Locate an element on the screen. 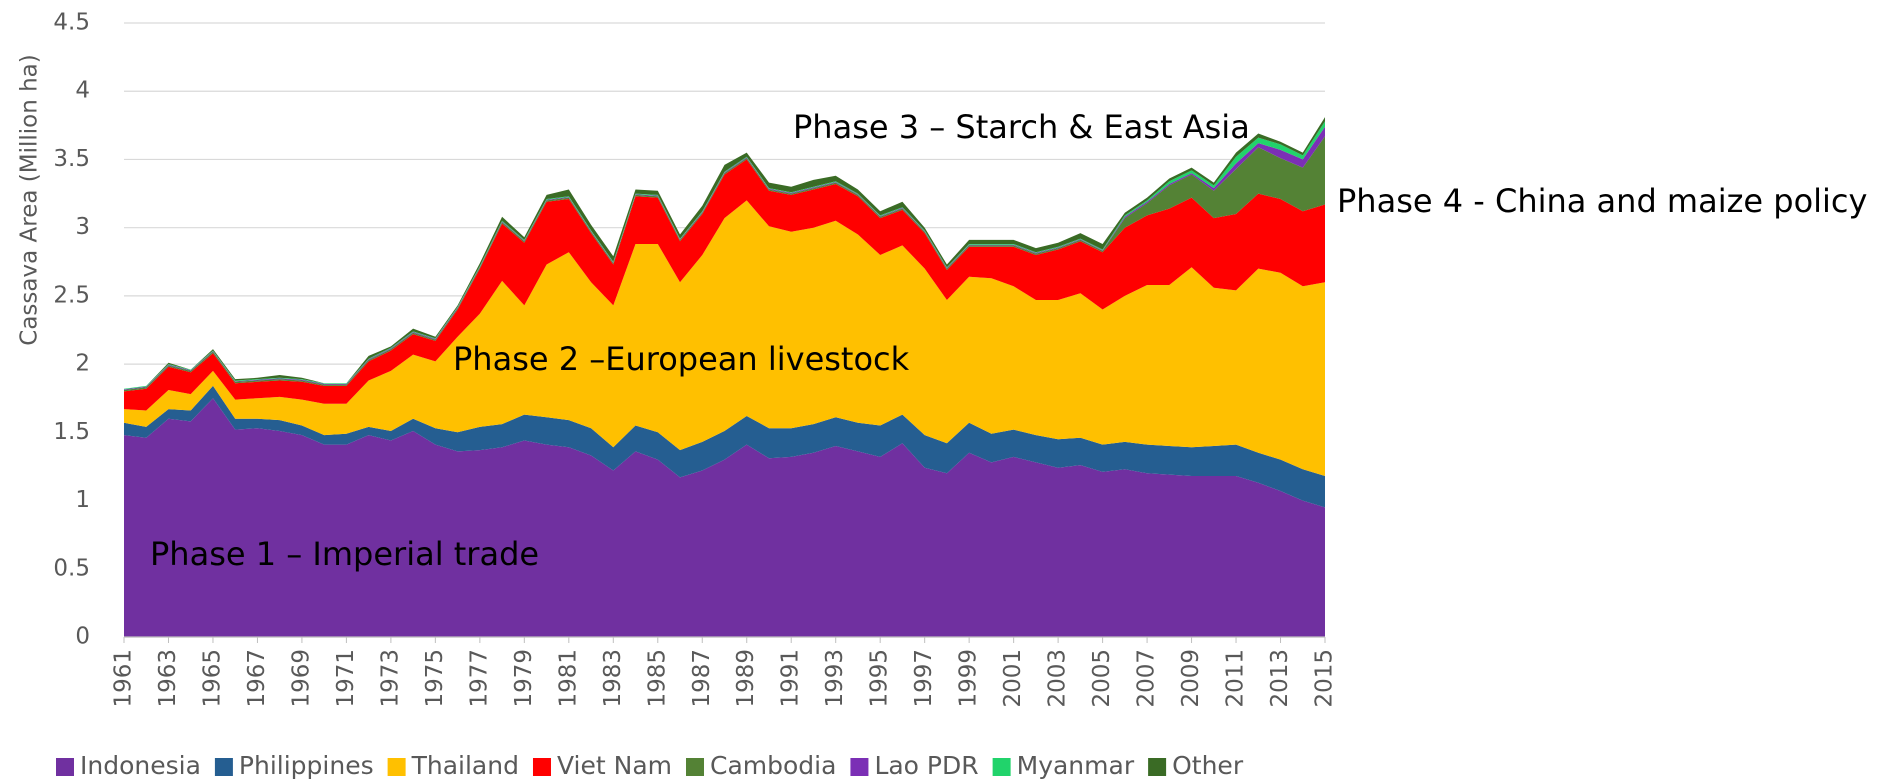 This screenshot has width=1881, height=782. y-axis-label: Cassava Area (Million ha) is located at coordinates (30, 199).